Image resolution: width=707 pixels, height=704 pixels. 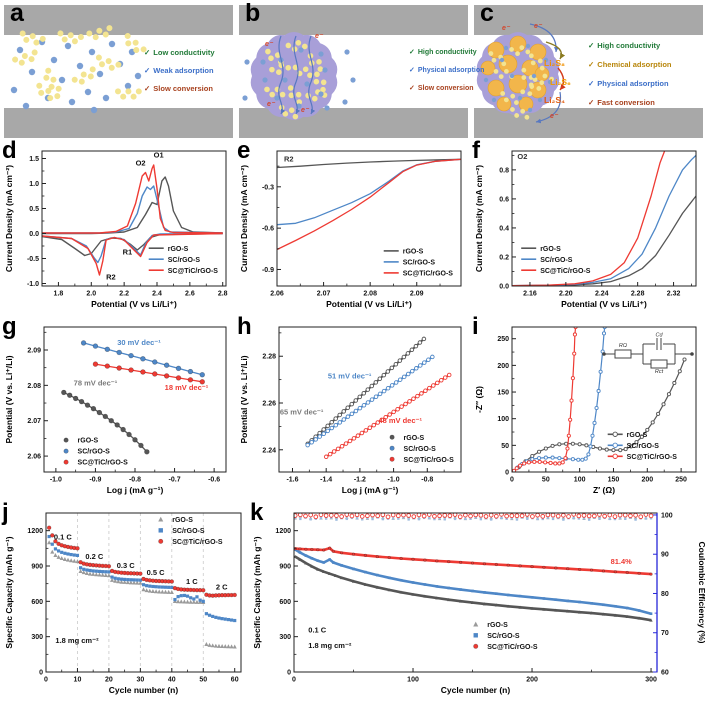 What do you see at coordinates (674, 294) in the screenshot?
I see `svg-text: 2.32` at bounding box center [674, 294].